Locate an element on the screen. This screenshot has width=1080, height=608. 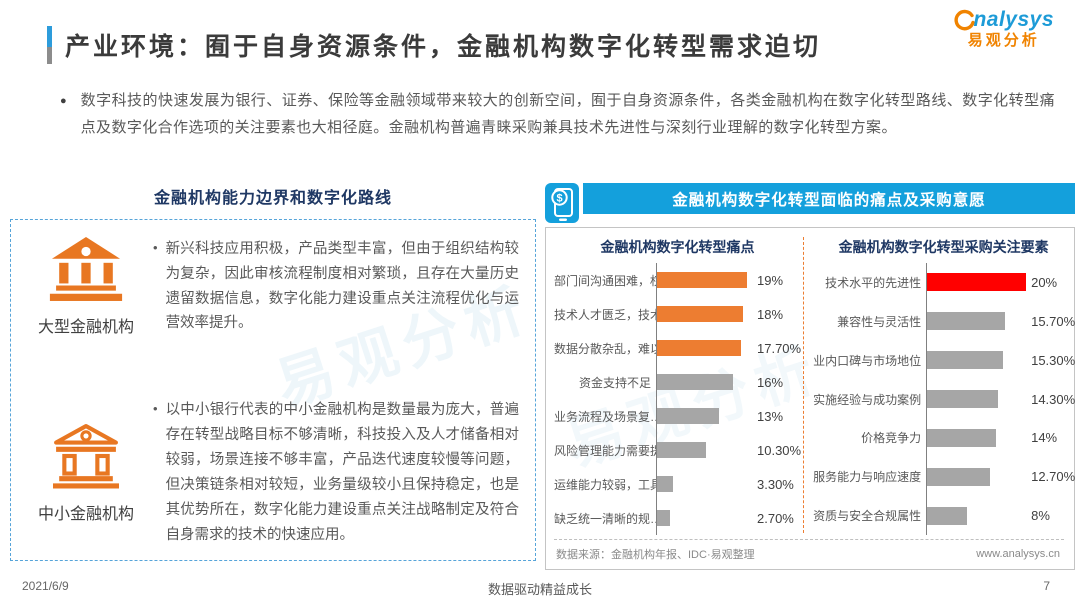
chart-row: 资质与安全合规属性 8% is located at coordinates (943, 516).